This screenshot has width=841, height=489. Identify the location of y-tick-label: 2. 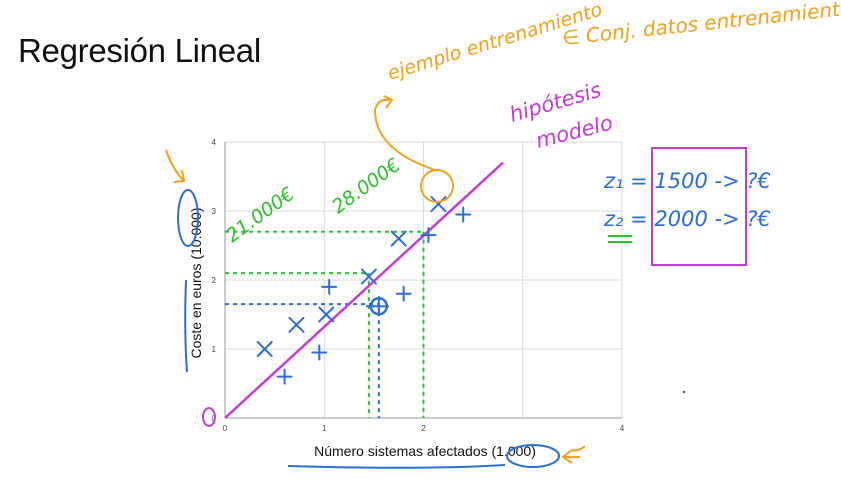
(214, 280).